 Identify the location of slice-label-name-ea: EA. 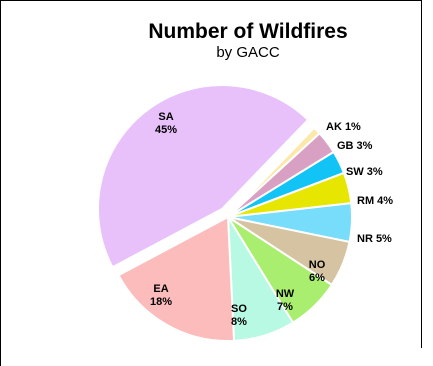
(160, 289).